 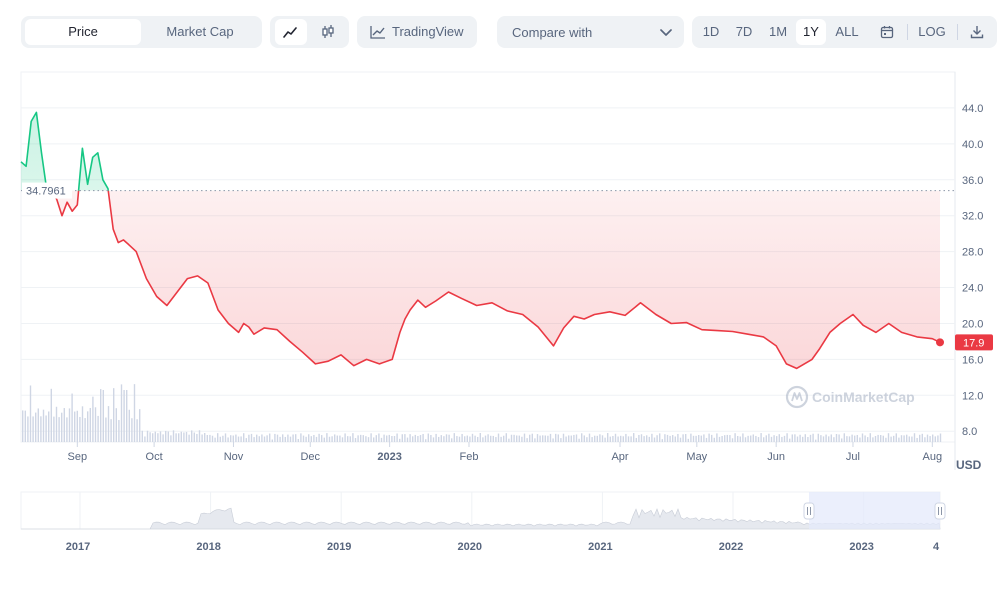 What do you see at coordinates (932, 31) in the screenshot?
I see `log-scale-button: LOG` at bounding box center [932, 31].